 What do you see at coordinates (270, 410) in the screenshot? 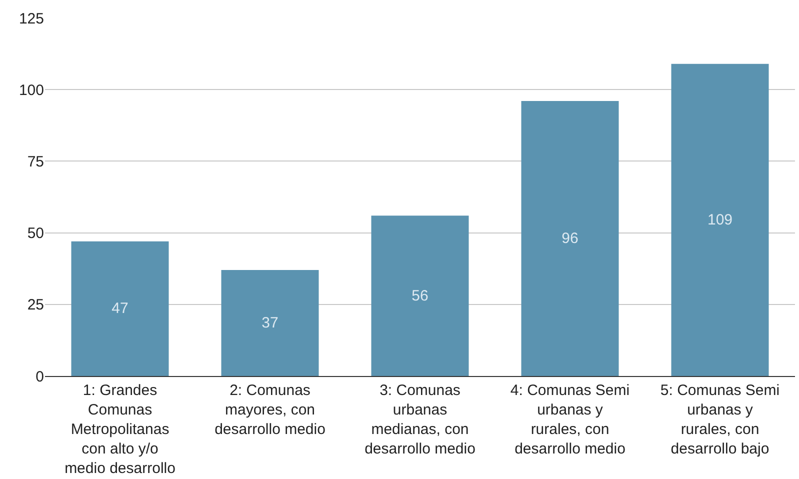
I see `x-tick-label: 2: Comunas mayores, con desarrollo medio` at bounding box center [270, 410].